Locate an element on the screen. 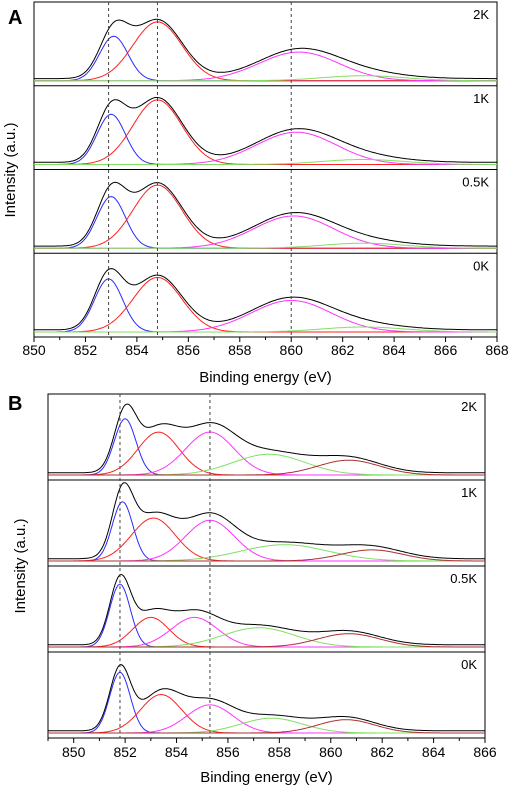 The width and height of the screenshot is (512, 787). component-curve-c4-0p5k is located at coordinates (265, 245).